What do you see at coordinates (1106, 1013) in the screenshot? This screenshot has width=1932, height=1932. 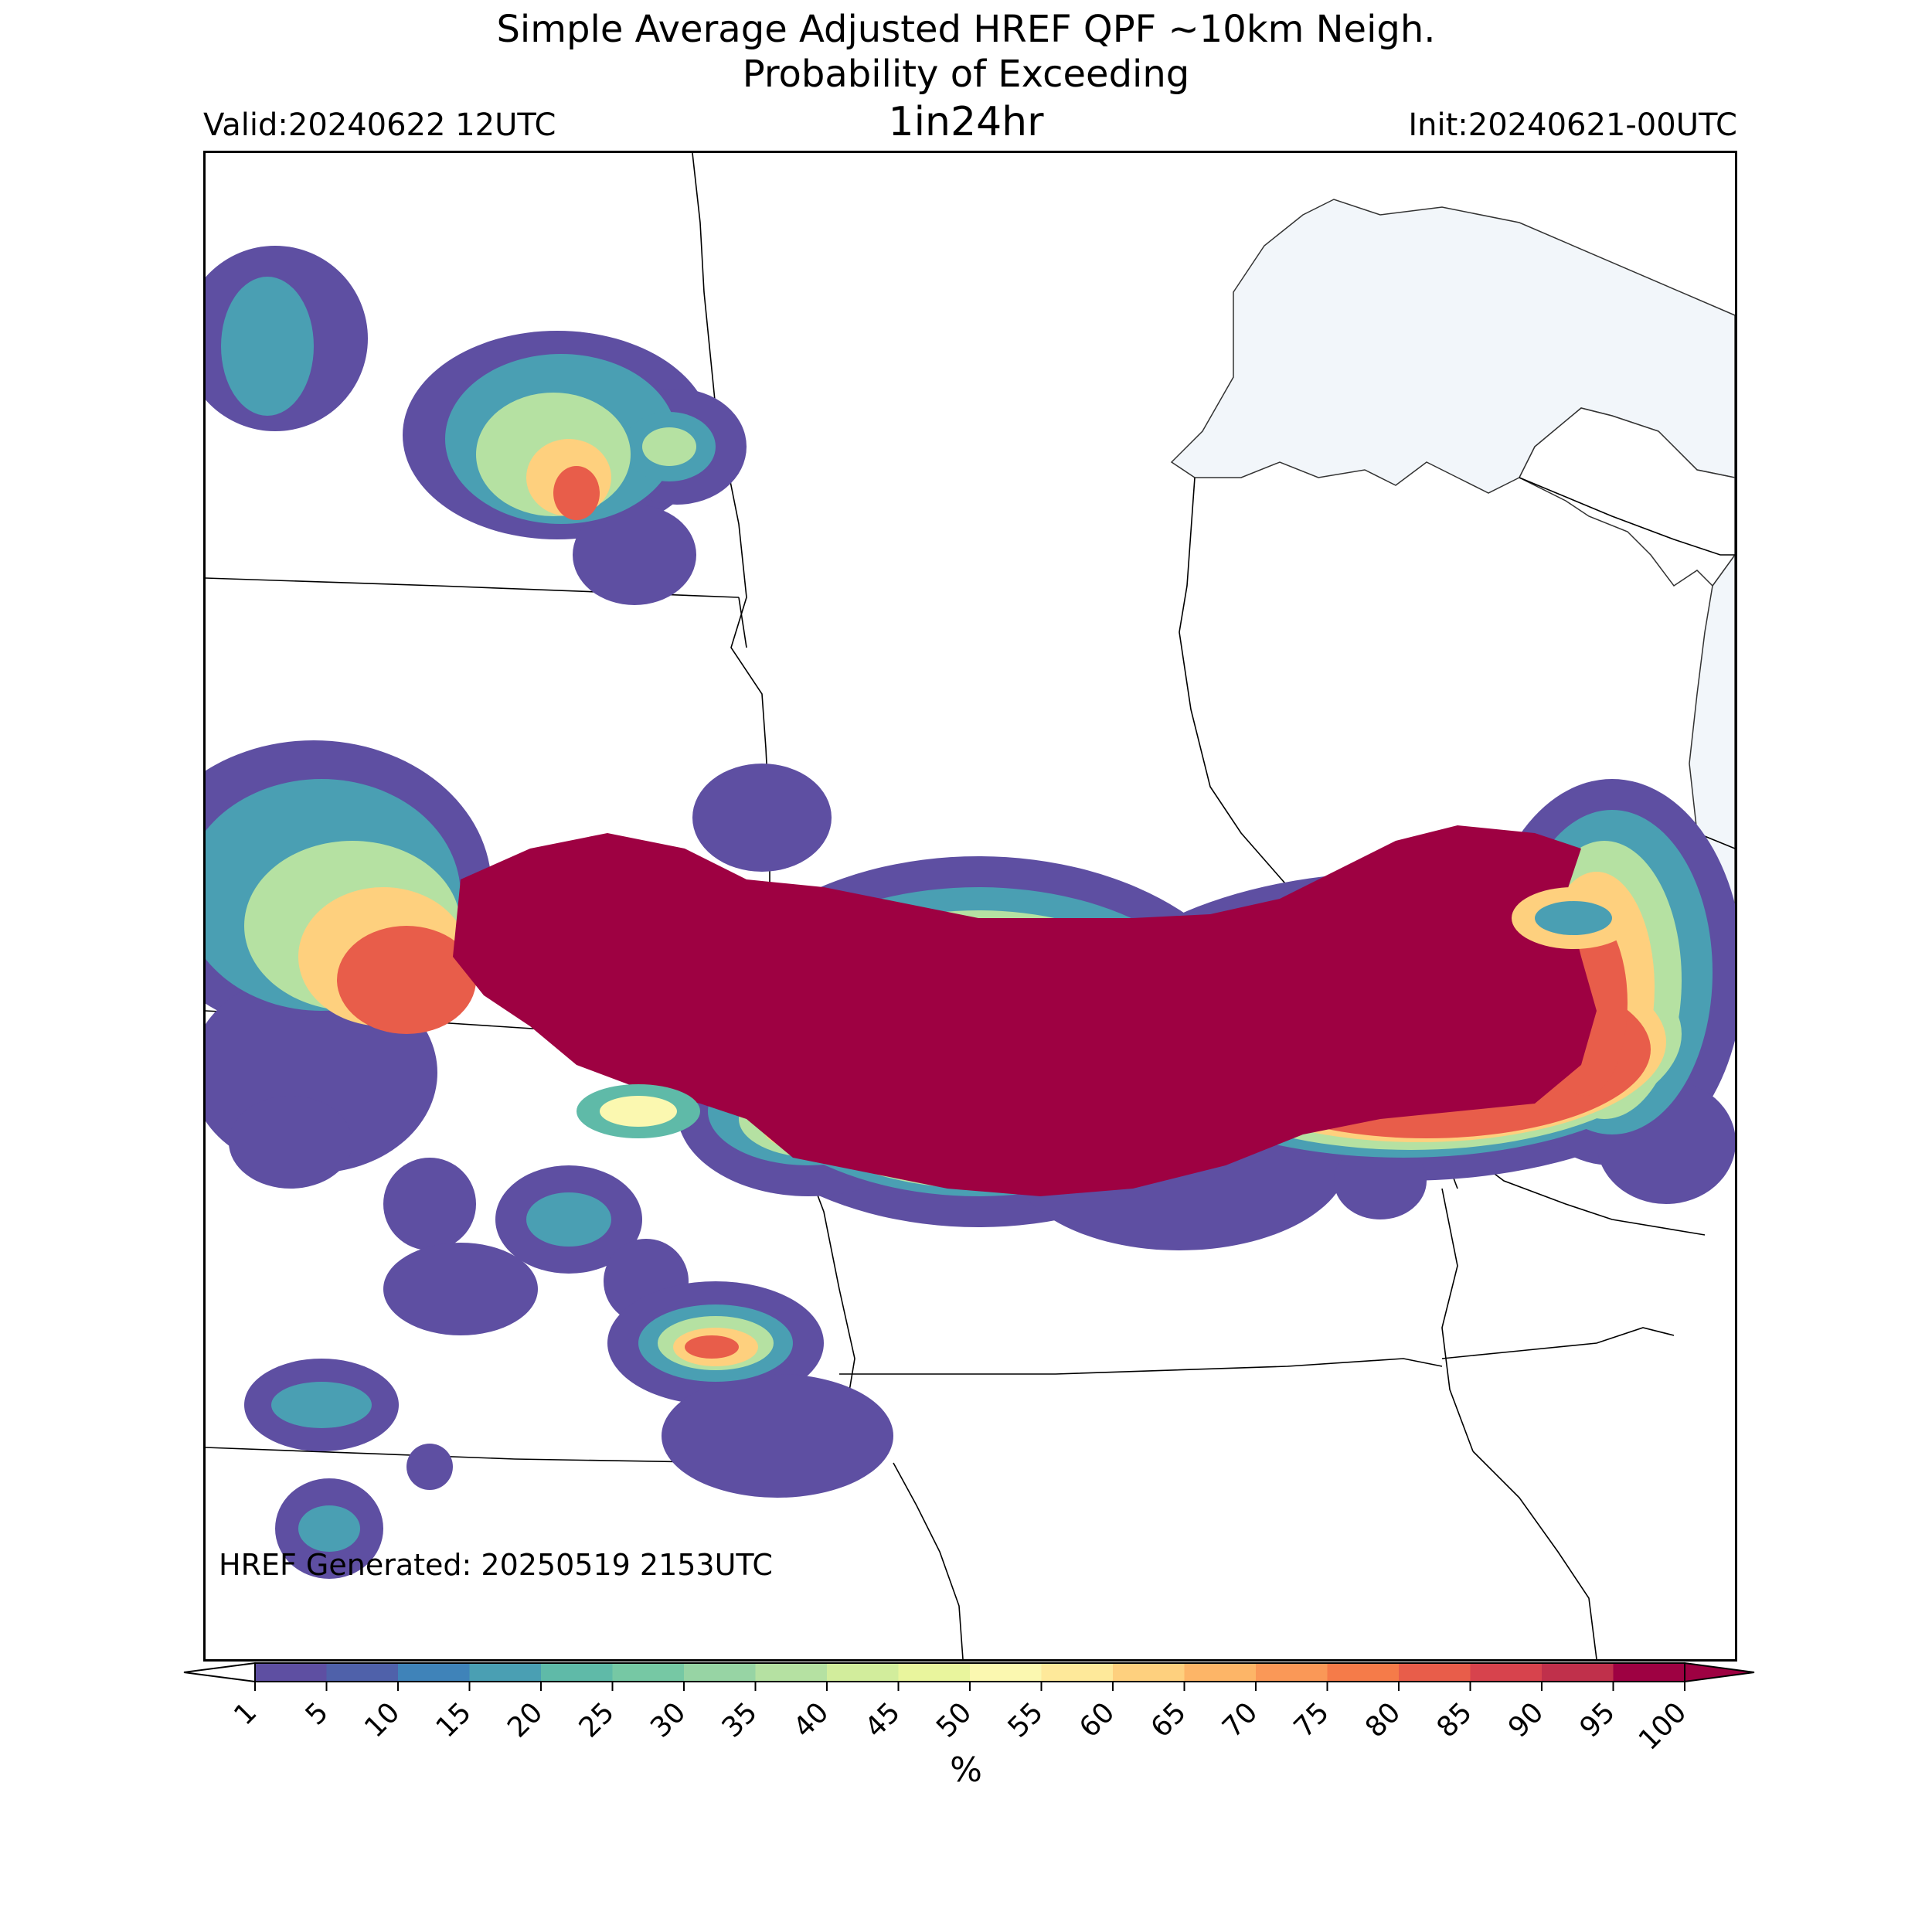 I see `prob-interior-notch` at bounding box center [1106, 1013].